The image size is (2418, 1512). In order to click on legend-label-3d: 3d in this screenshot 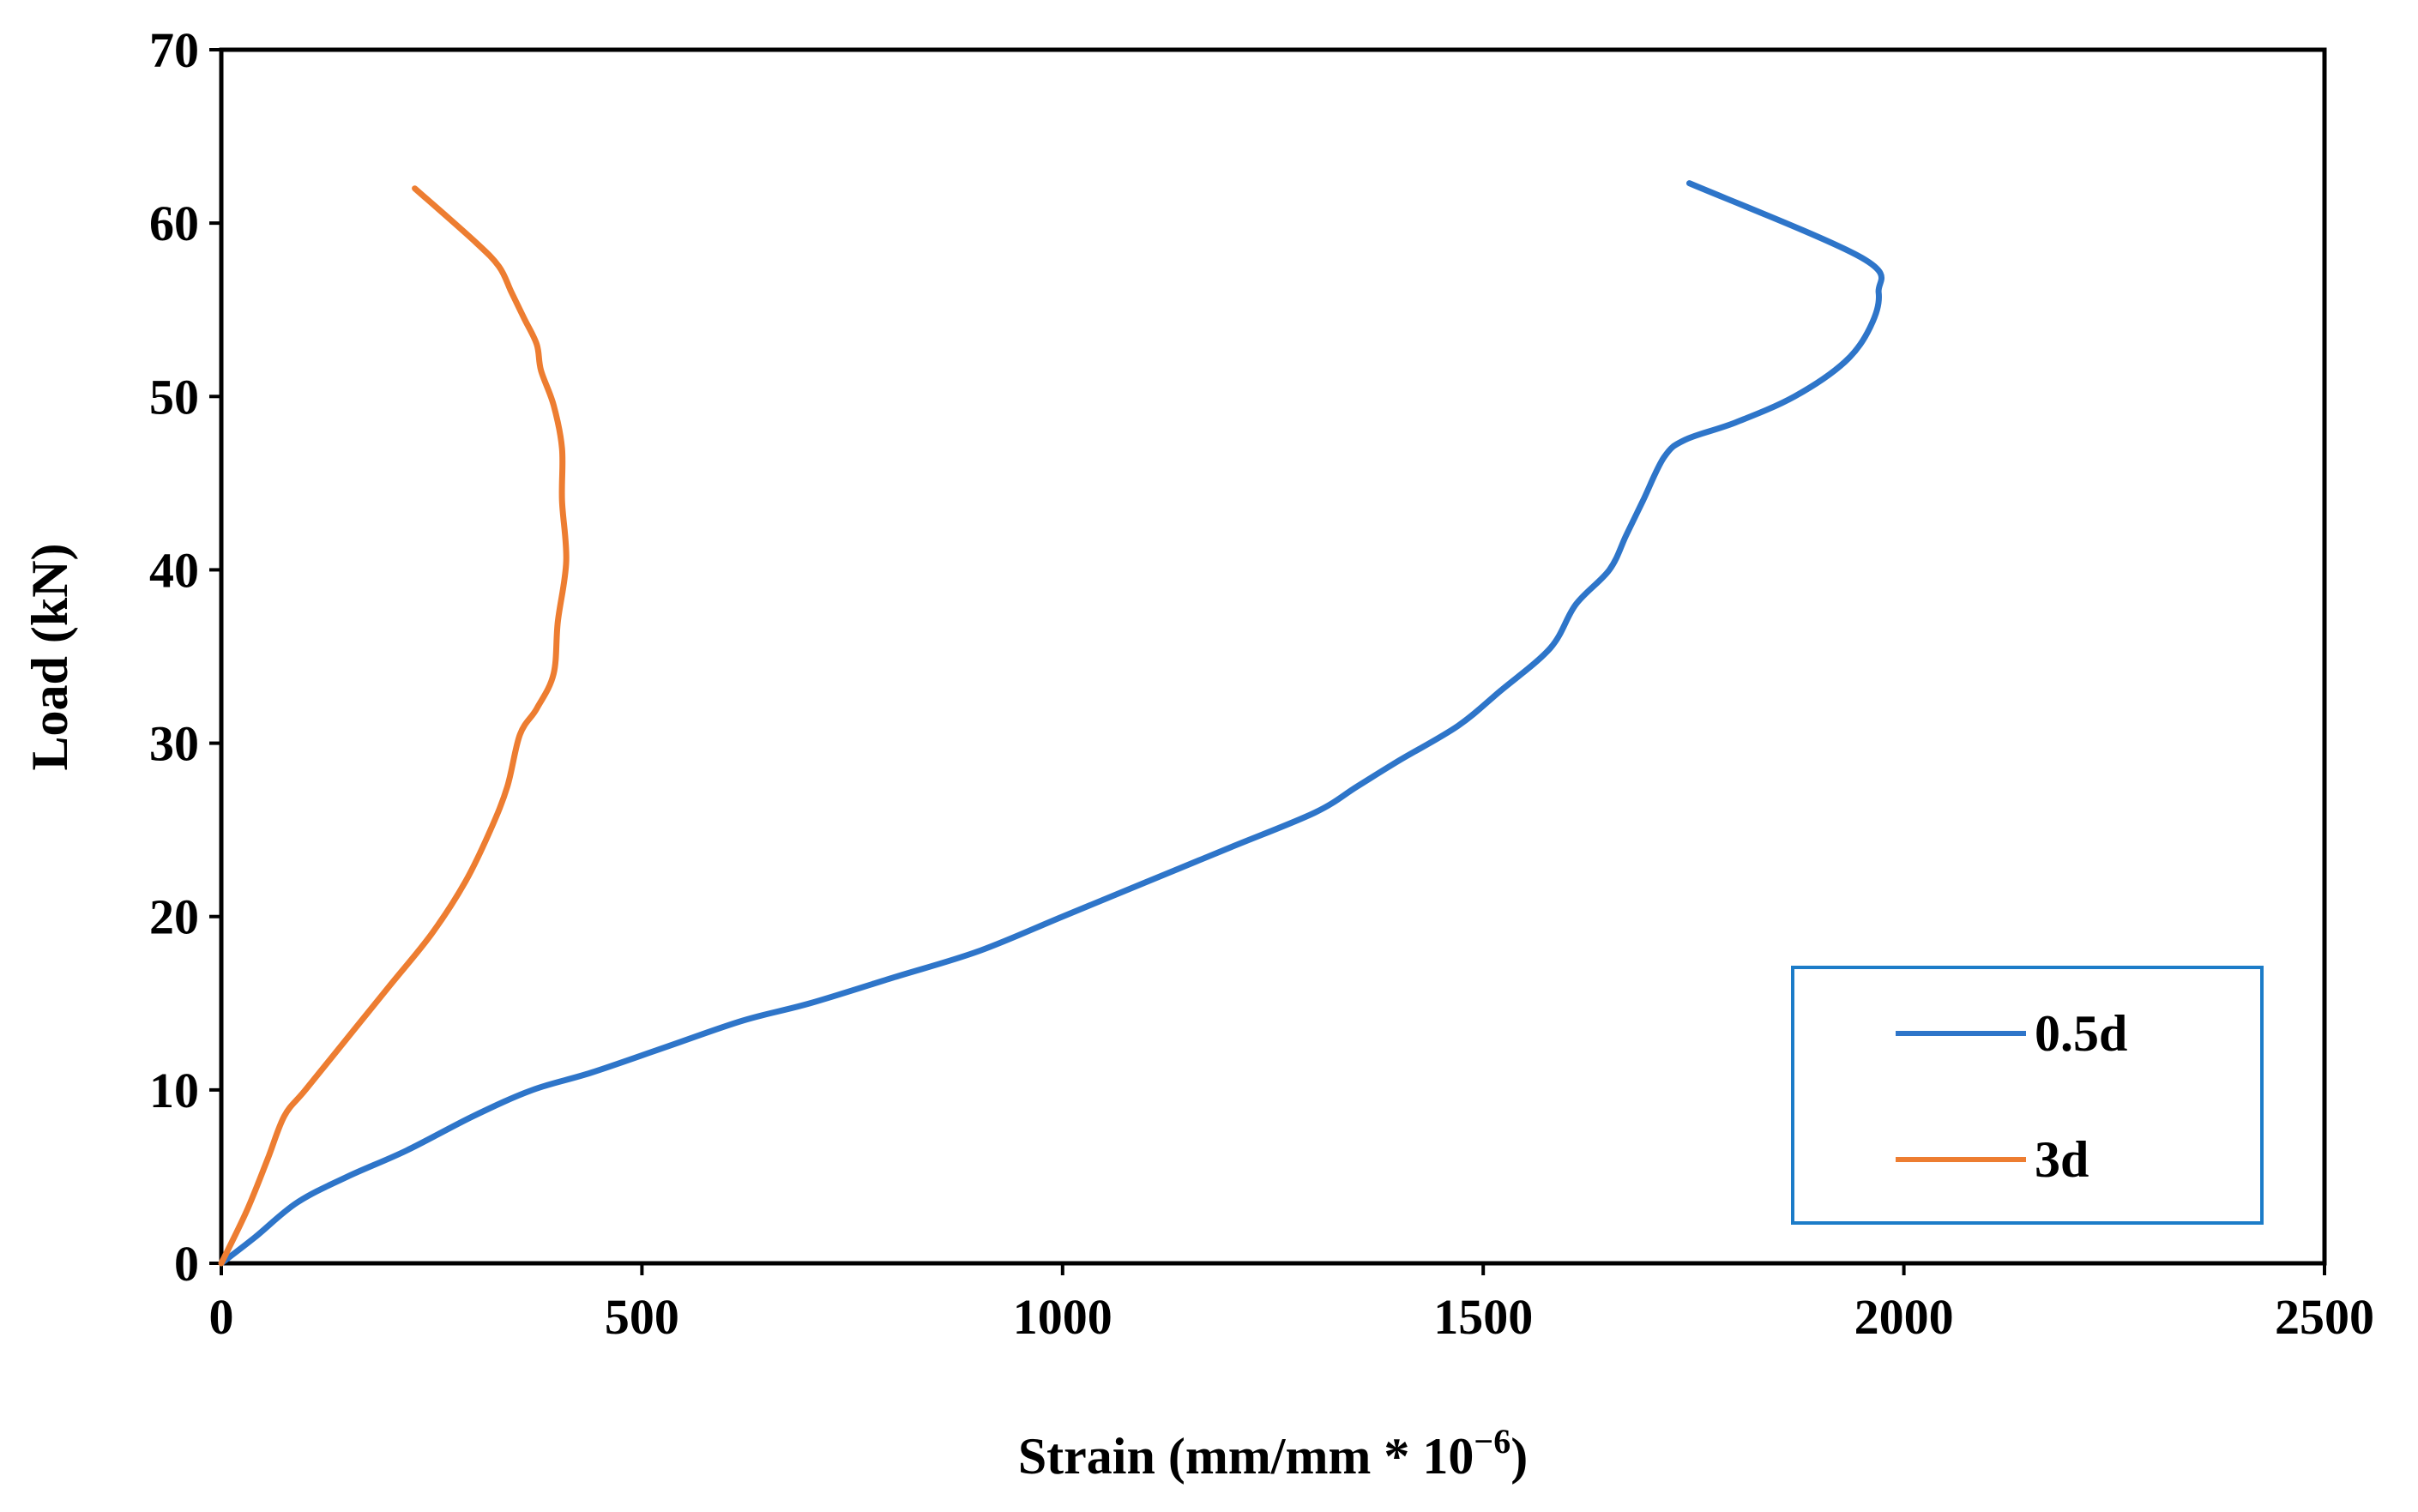, I will do `click(2062, 1159)`.